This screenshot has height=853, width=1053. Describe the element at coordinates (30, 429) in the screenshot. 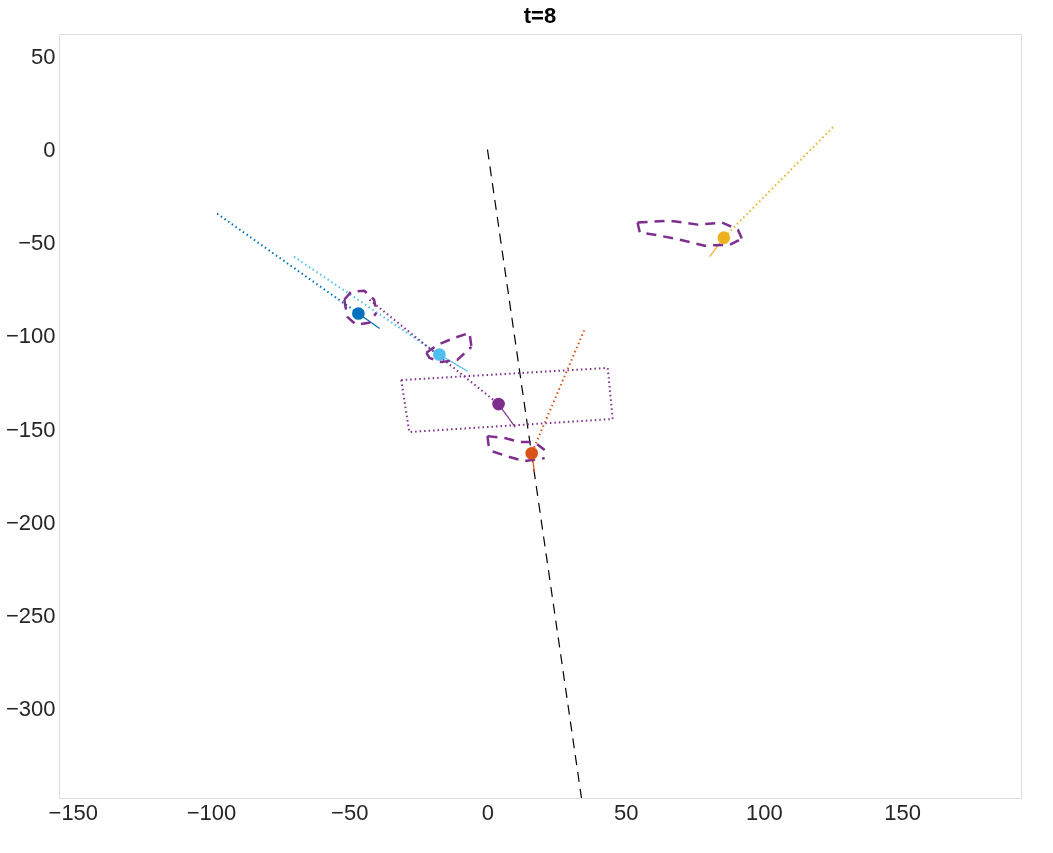

I see `y-tick-label: −150` at that location.